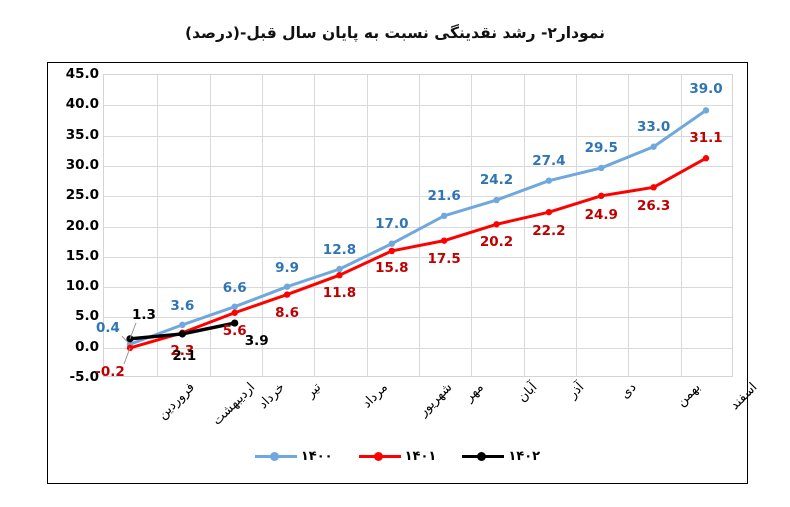 The height and width of the screenshot is (507, 790). I want to click on data-point-label: 17.0, so click(392, 223).